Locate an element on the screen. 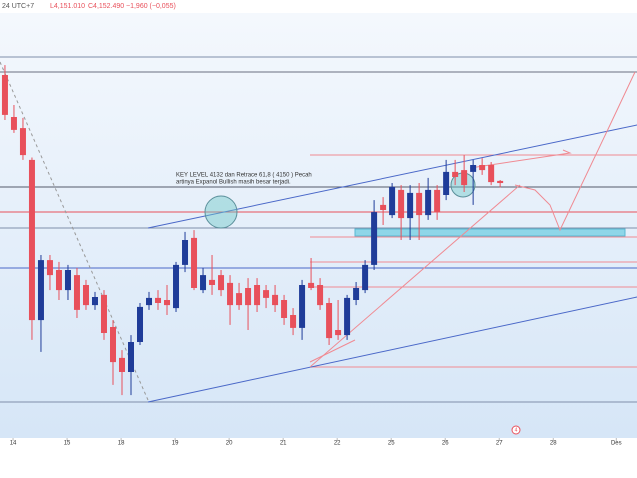 The image size is (637, 478). close-value: C4,152.490 is located at coordinates (106, 6).